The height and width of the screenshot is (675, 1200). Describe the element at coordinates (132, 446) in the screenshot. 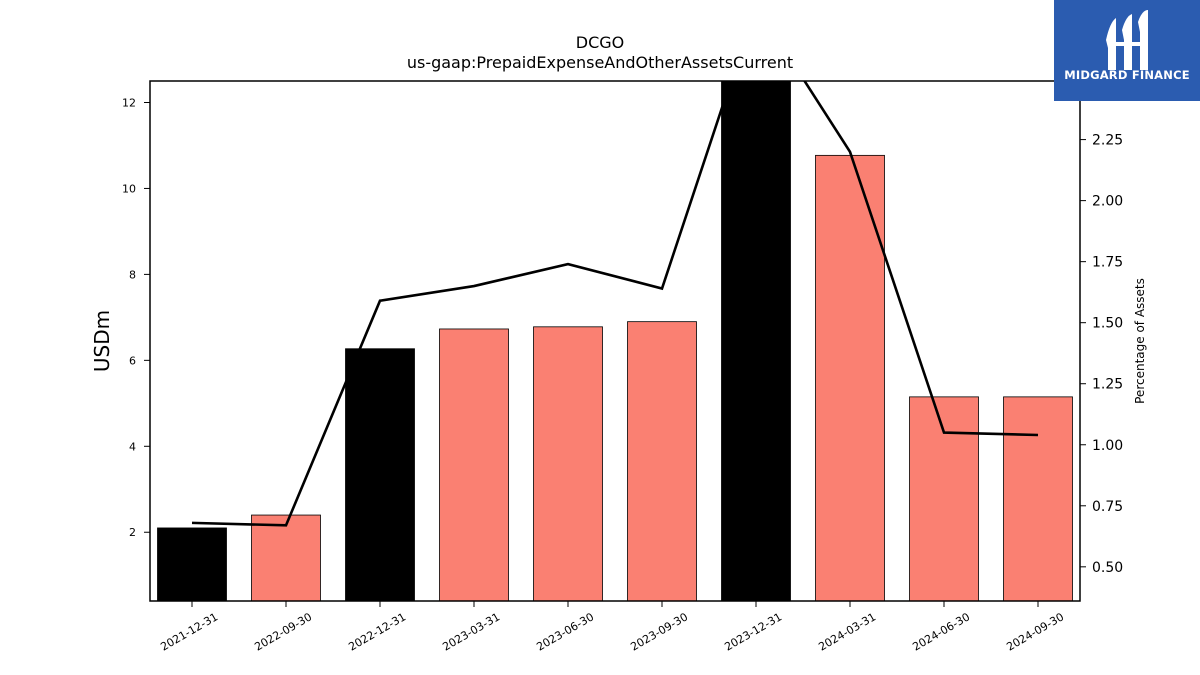

I see `y-tick-label: 4` at that location.